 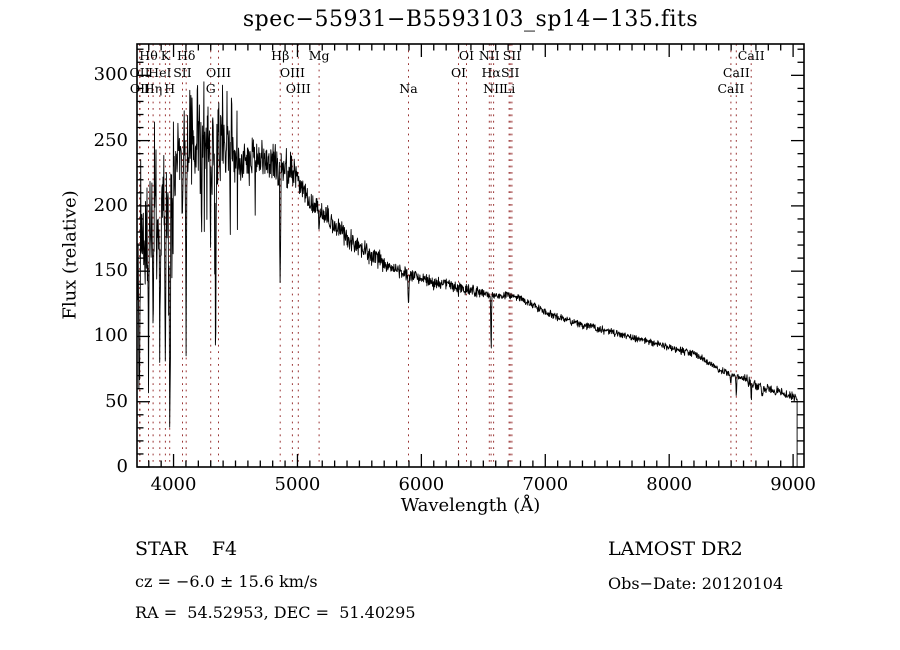 I want to click on spectral-line-label: Hβ, so click(x=280, y=55).